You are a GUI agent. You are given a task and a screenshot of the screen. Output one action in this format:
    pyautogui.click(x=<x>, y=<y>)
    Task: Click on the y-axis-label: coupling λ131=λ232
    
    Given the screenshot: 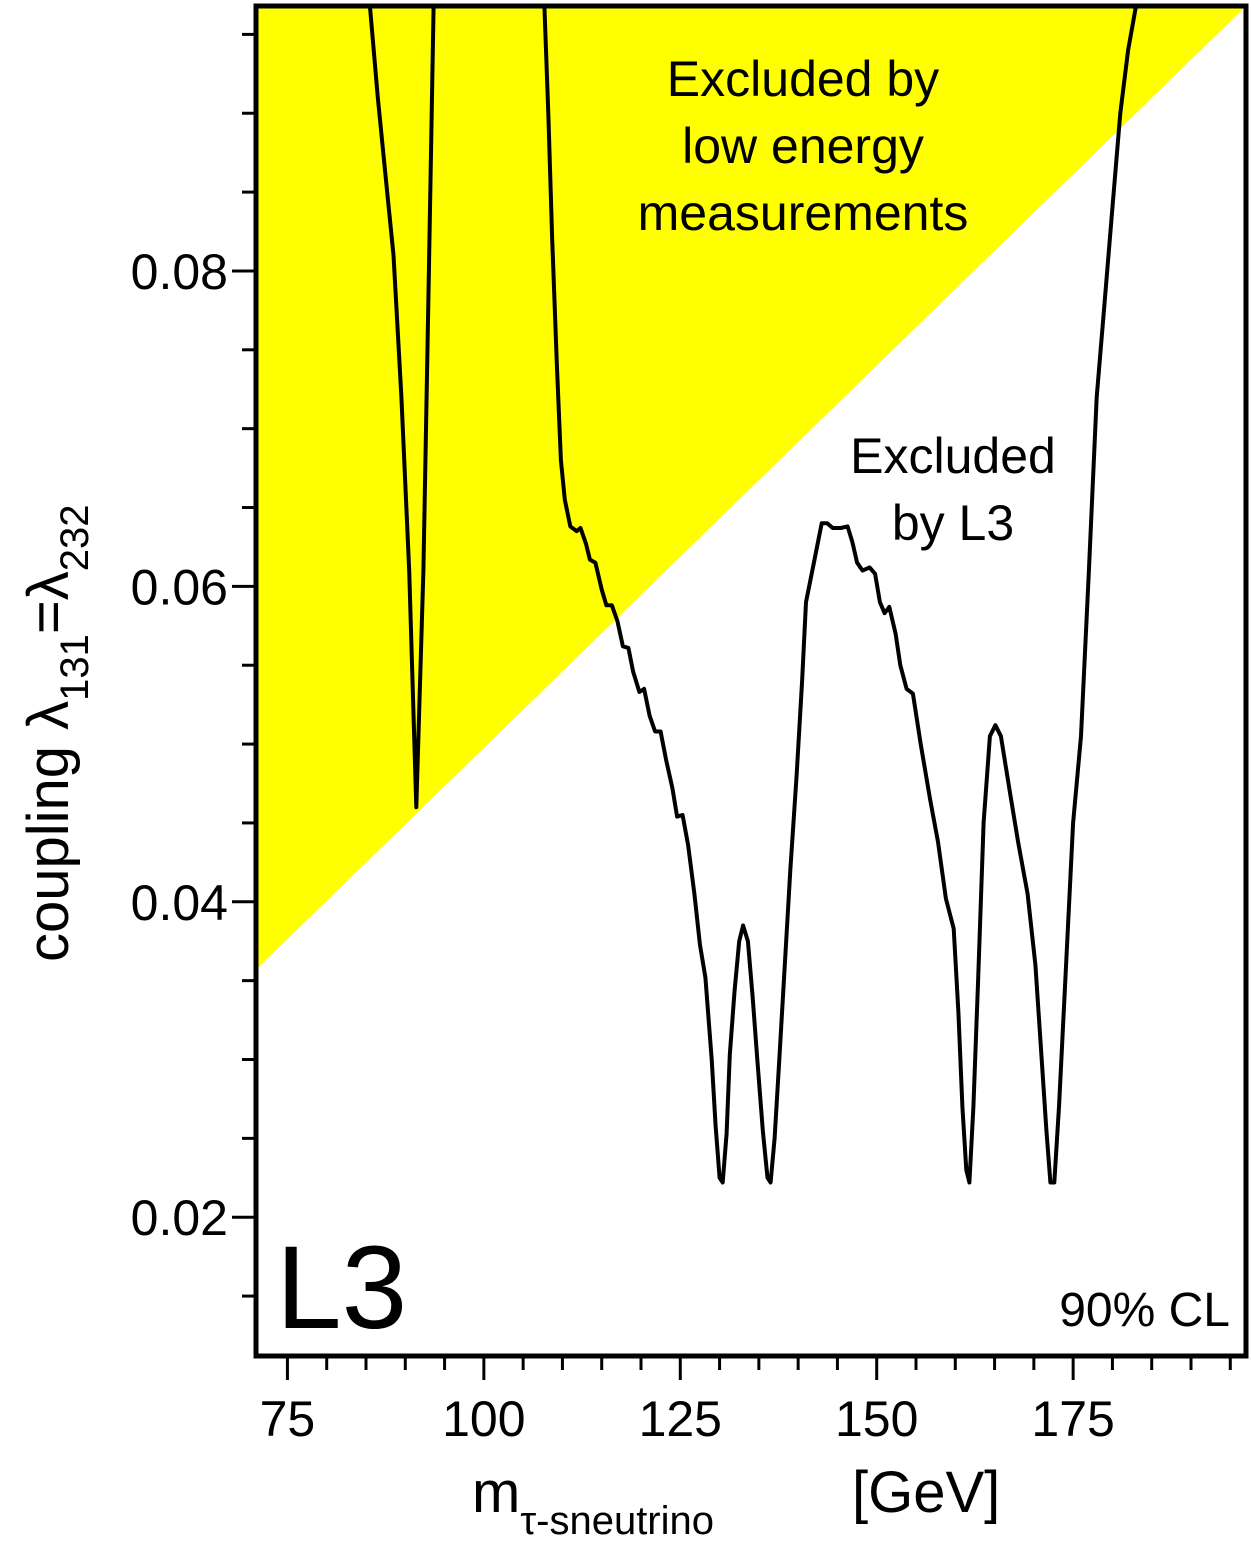 What is the action you would take?
    pyautogui.click(x=56, y=733)
    